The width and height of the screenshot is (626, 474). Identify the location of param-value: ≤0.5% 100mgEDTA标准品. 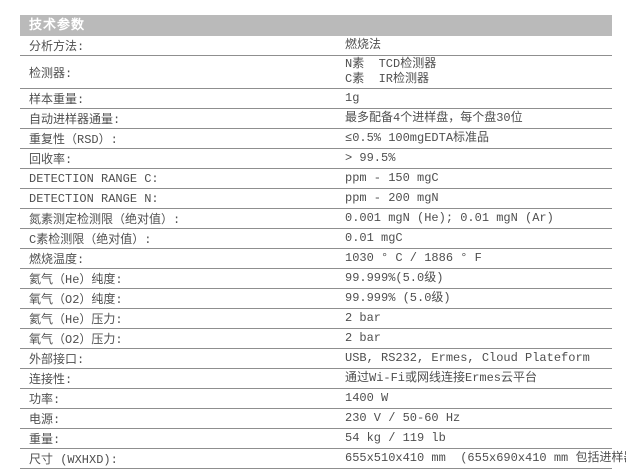
(478, 138).